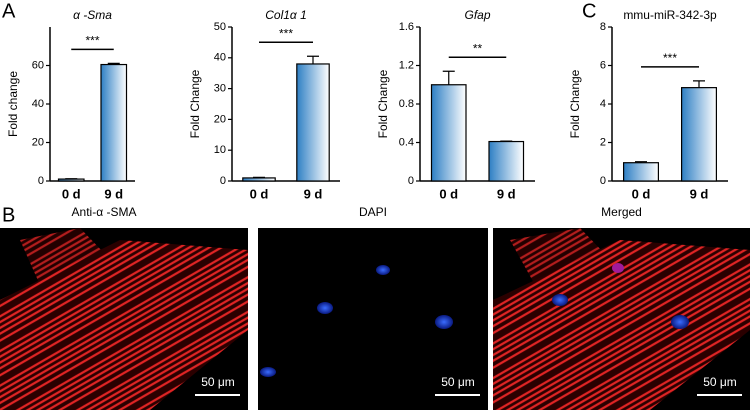  I want to click on y-tick-label: 6, so click(603, 65).